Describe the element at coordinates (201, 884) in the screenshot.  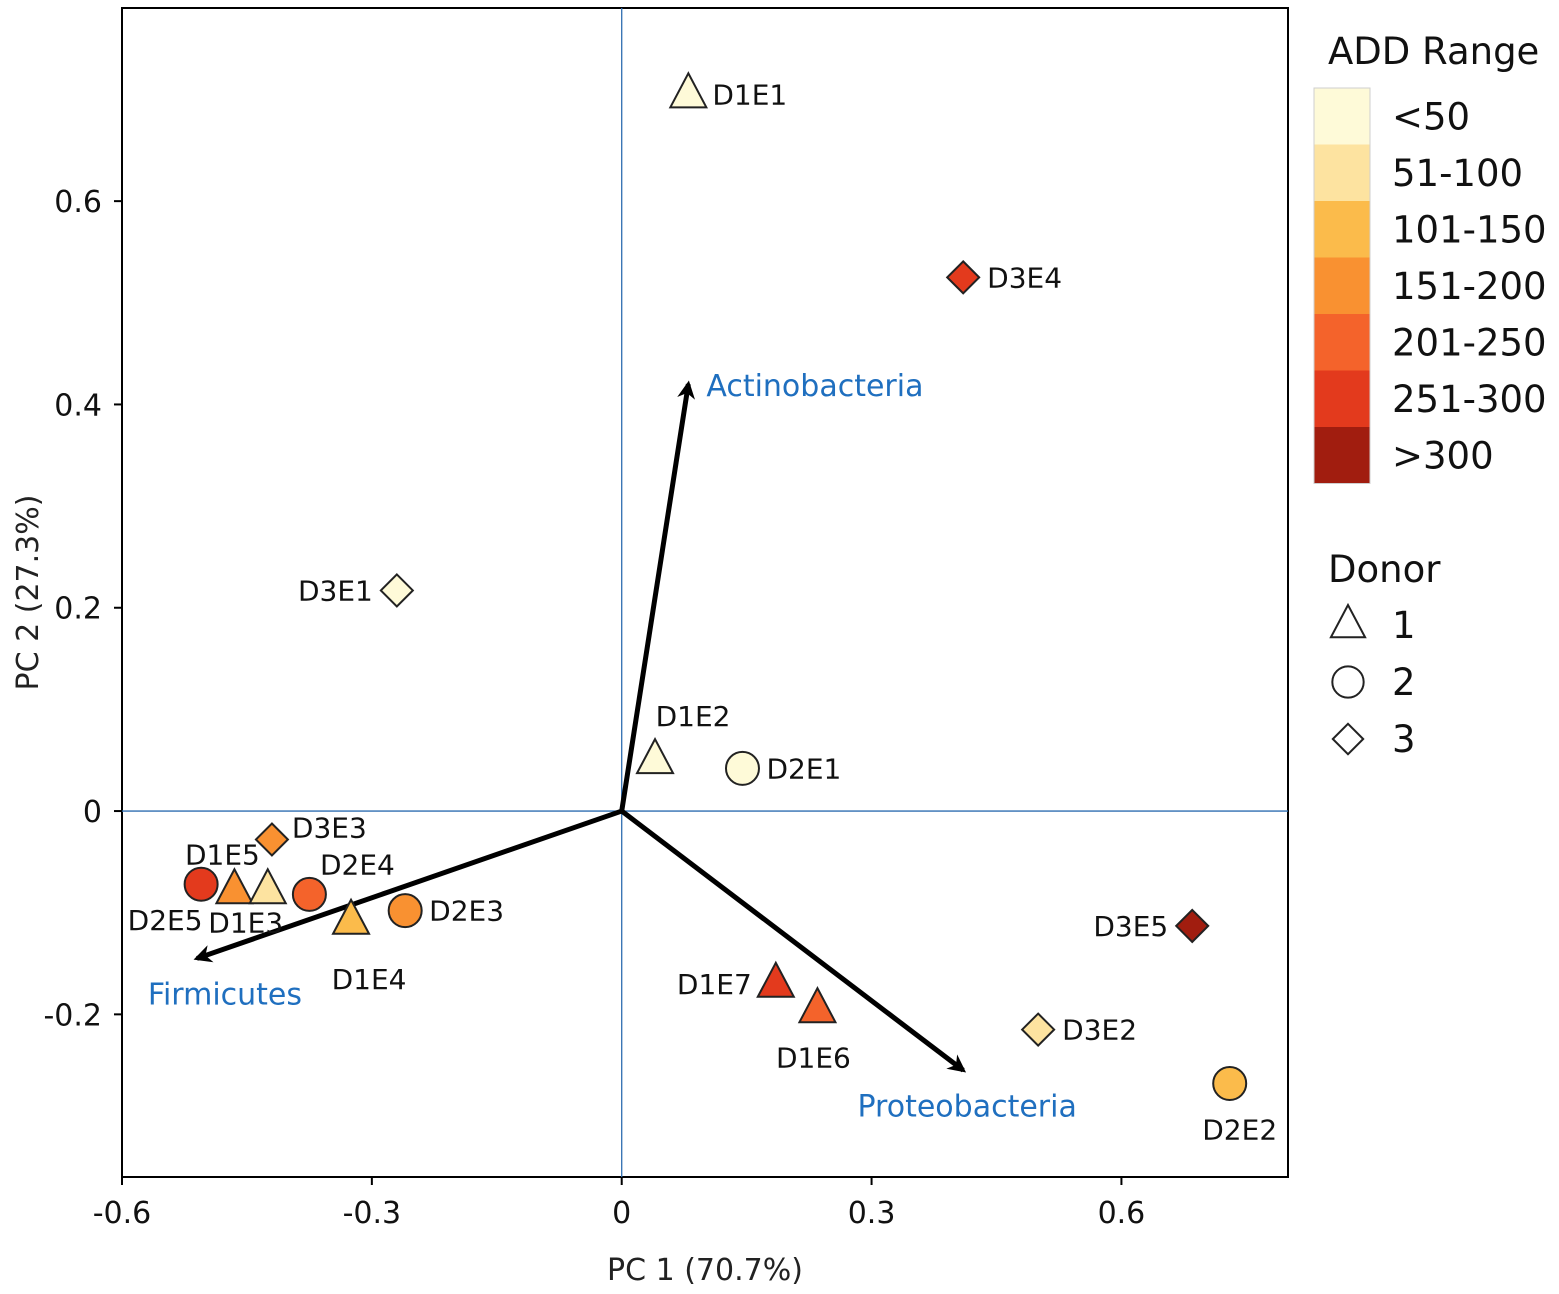
I see `point-d2e5` at that location.